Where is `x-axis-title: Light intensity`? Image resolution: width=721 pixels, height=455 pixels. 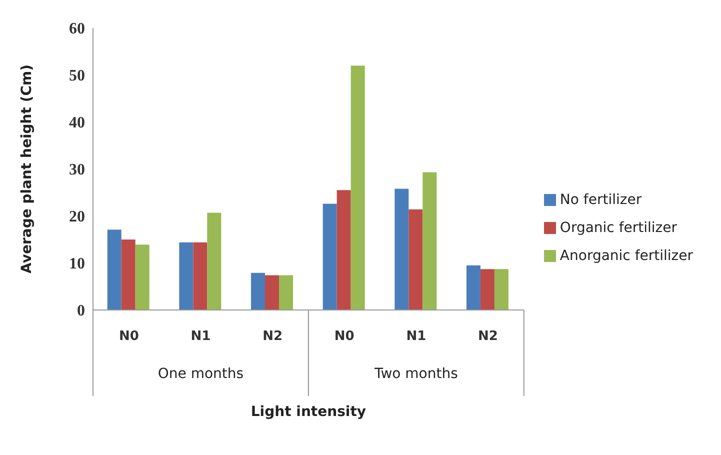
x-axis-title: Light intensity is located at coordinates (308, 412).